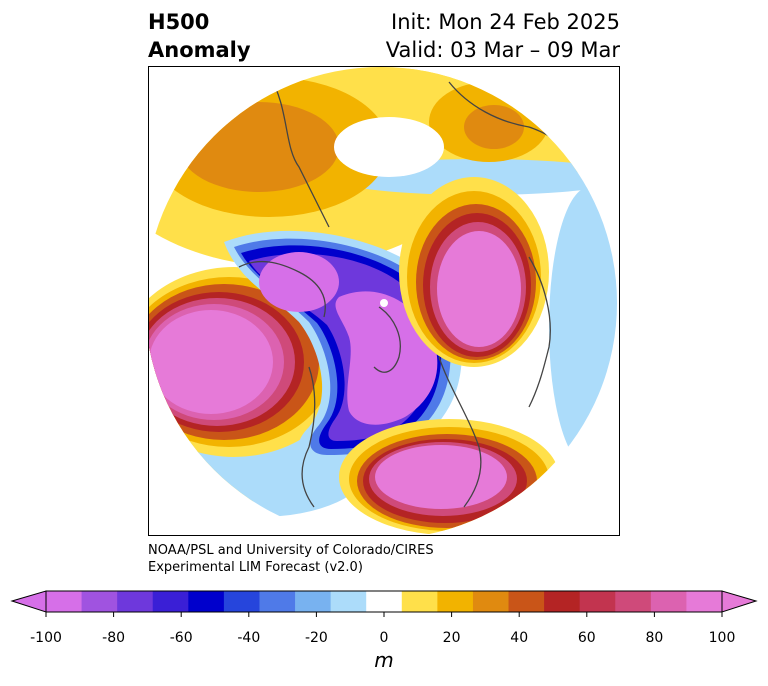 This screenshot has height=686, width=768. What do you see at coordinates (519, 638) in the screenshot?
I see `colorbar-tick-label: 40` at bounding box center [519, 638].